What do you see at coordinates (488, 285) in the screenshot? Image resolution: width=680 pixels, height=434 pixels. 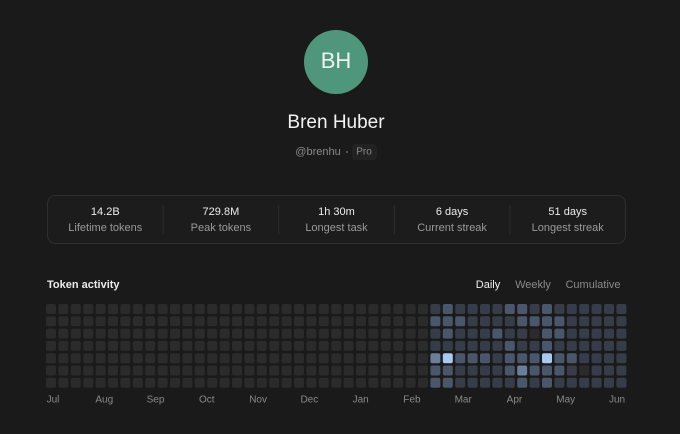 I see `tab: Daily` at bounding box center [488, 285].